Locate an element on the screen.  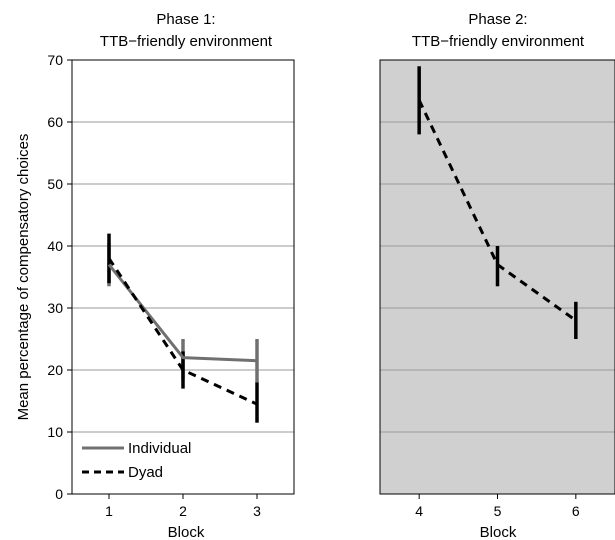
x-tick-label: 4 is located at coordinates (419, 511).